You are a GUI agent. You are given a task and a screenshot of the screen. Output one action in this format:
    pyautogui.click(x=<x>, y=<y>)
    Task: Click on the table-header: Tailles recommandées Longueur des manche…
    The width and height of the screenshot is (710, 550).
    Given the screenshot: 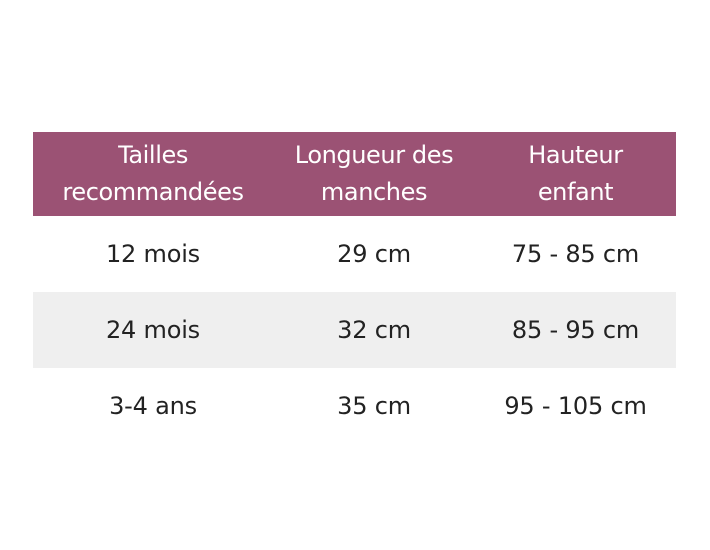 What is the action you would take?
    pyautogui.click(x=354, y=174)
    